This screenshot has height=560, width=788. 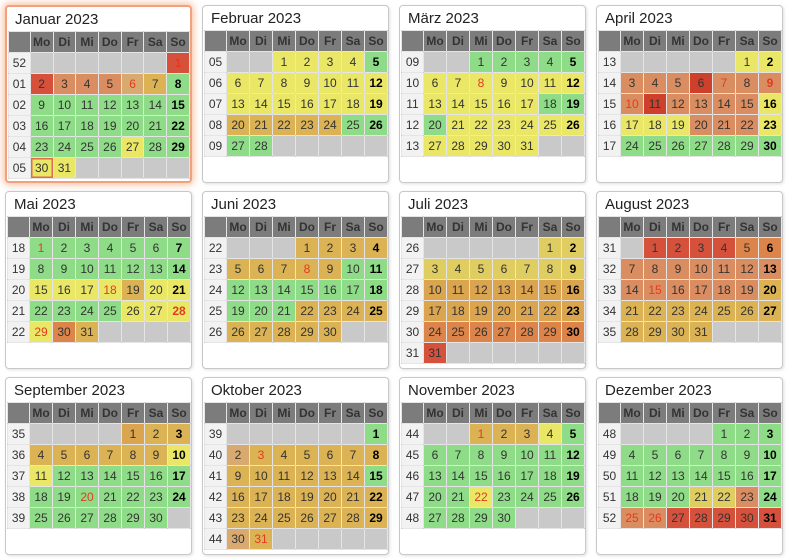 I want to click on day-cell: 11, so click(x=550, y=455).